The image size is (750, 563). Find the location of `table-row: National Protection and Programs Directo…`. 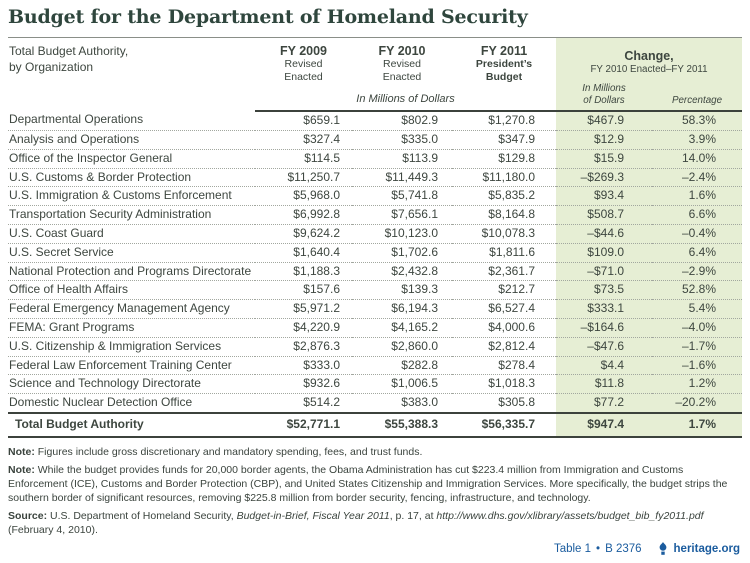

table-row: National Protection and Programs Directo… is located at coordinates (375, 271).